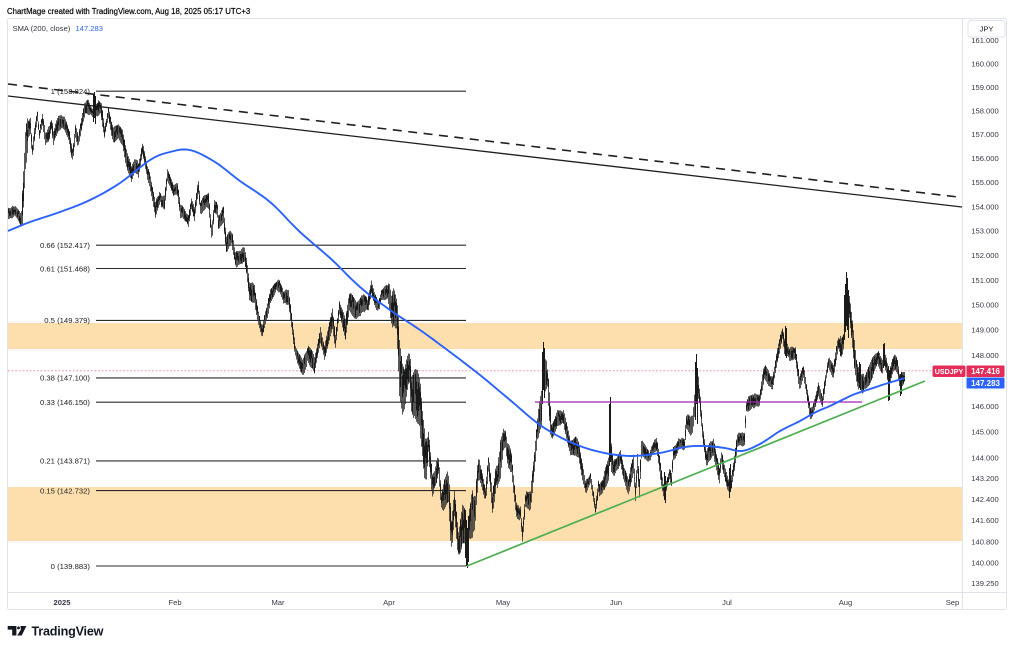 Image resolution: width=1013 pixels, height=656 pixels. I want to click on svg-text: 0.66 (152.417), so click(65, 245).